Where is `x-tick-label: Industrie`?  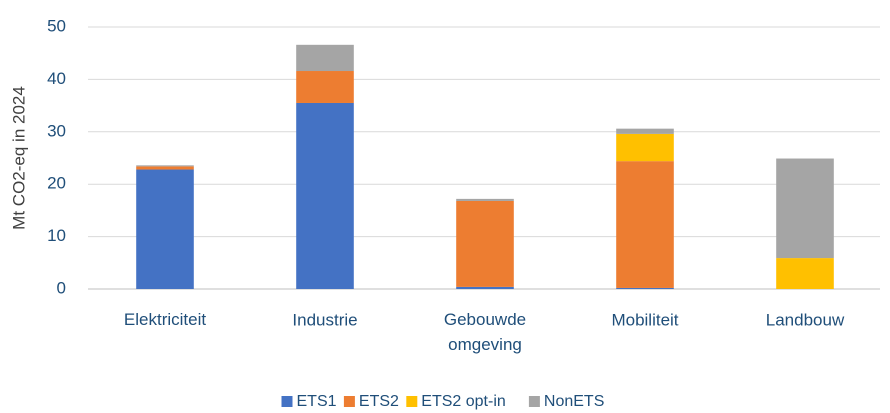
x-tick-label: Industrie is located at coordinates (324, 319).